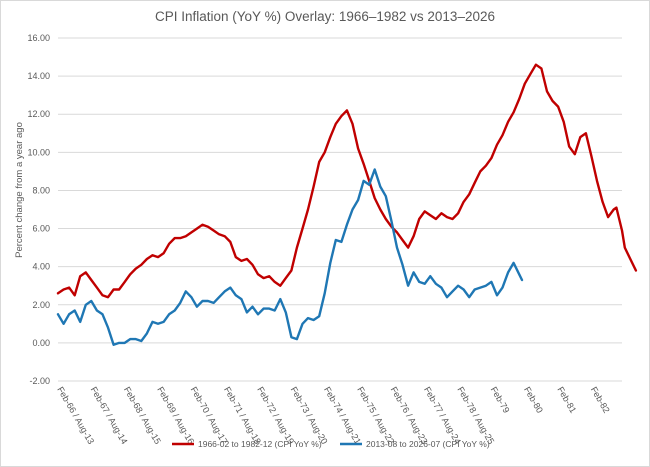 This screenshot has width=650, height=467. What do you see at coordinates (38, 76) in the screenshot?
I see `y-tick-label: 14.00` at bounding box center [38, 76].